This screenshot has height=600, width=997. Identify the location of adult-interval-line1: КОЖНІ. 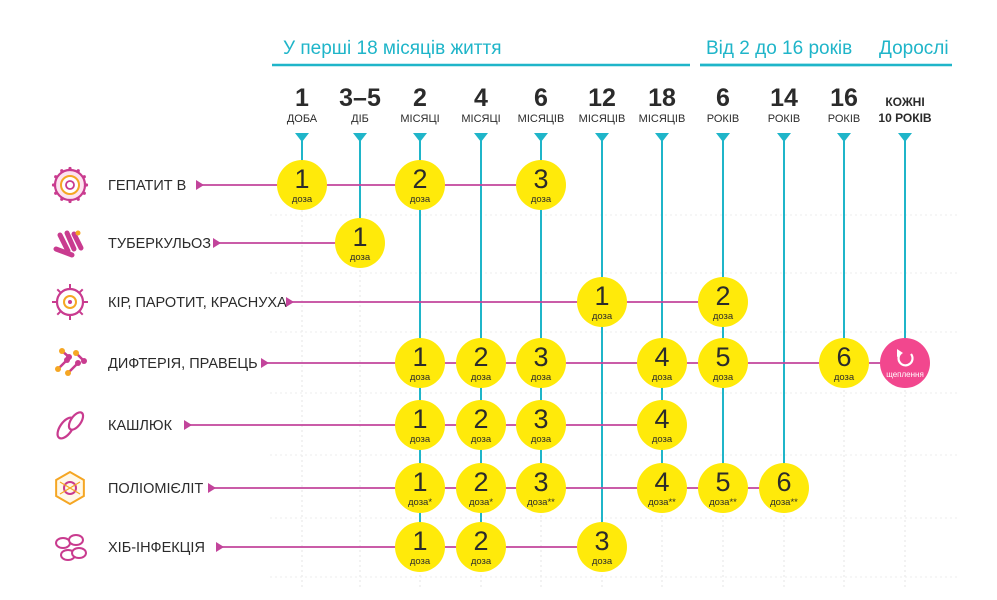
(904, 102).